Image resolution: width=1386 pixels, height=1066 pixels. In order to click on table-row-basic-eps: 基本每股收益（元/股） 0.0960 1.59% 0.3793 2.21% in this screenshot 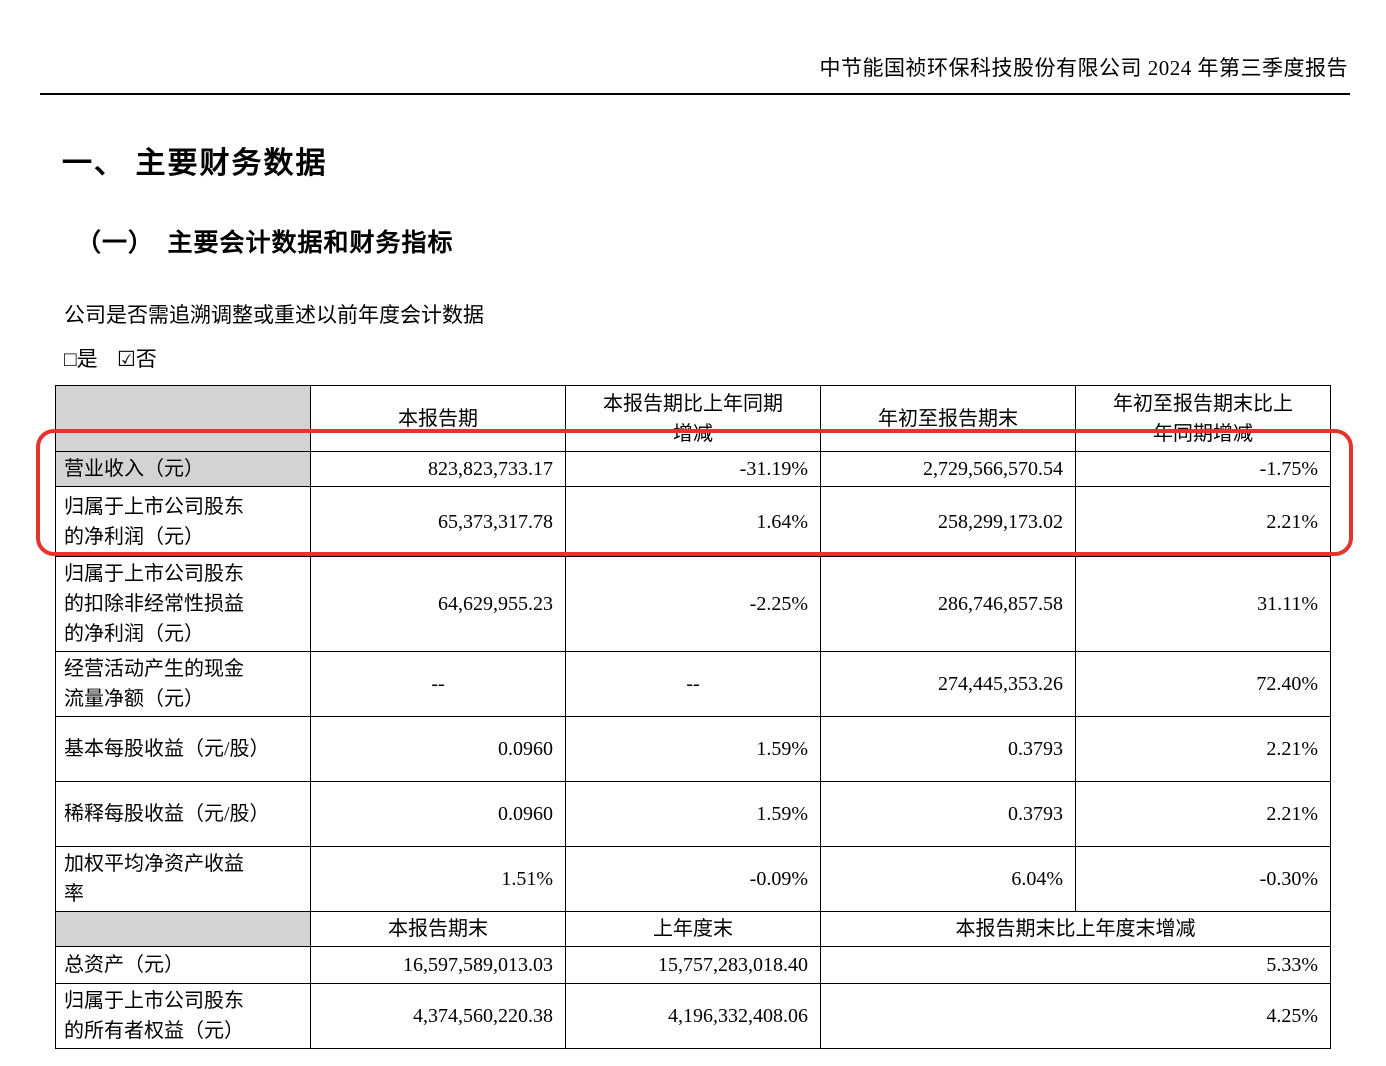, I will do `click(693, 749)`.